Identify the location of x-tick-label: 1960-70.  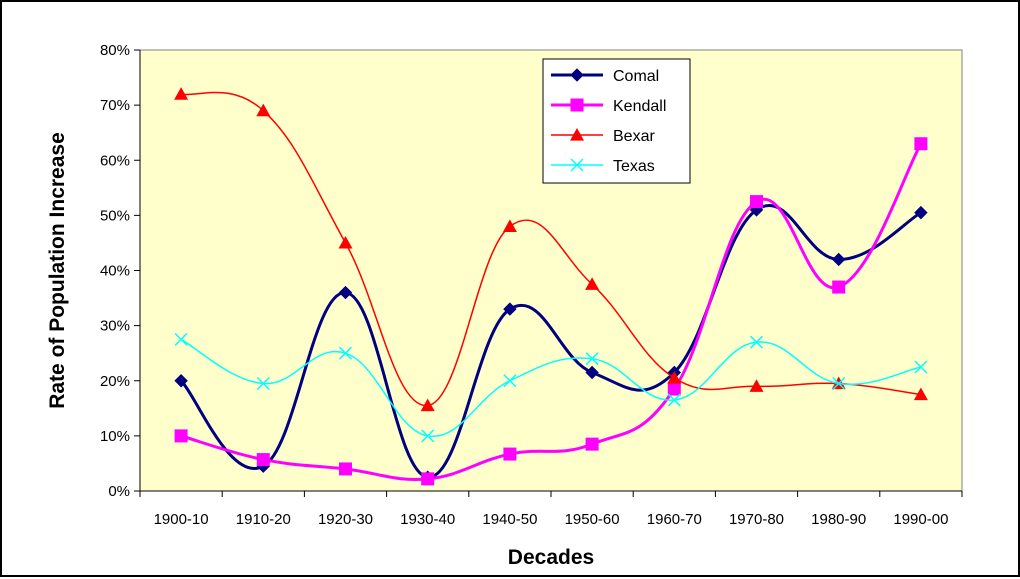
(674, 519).